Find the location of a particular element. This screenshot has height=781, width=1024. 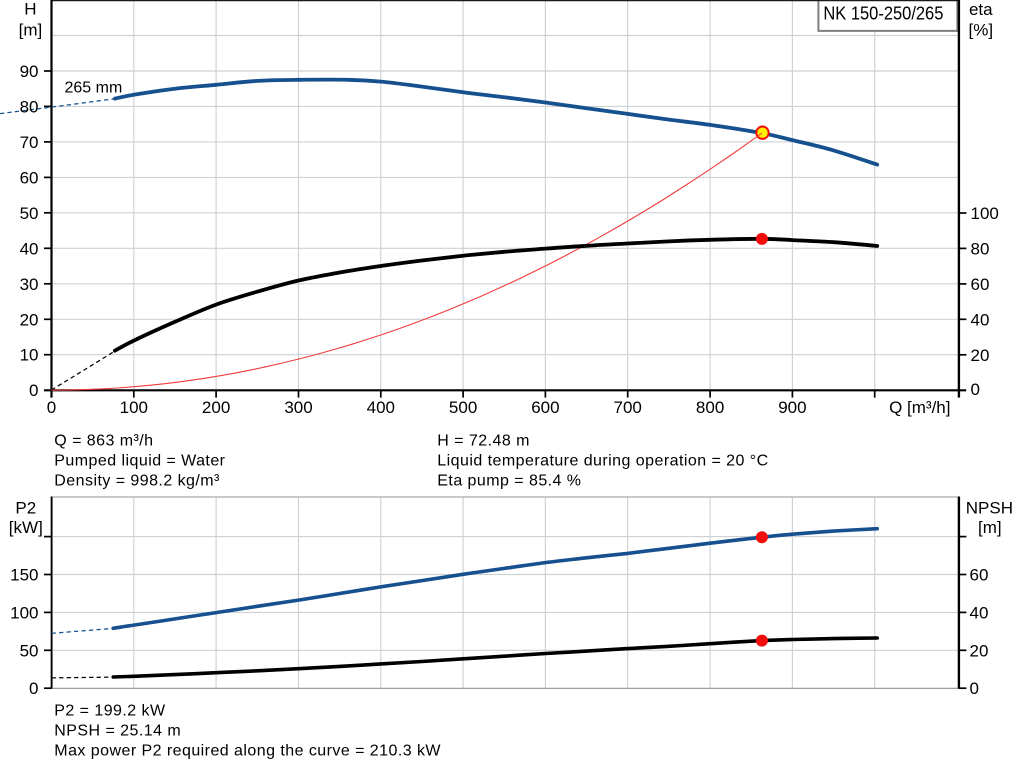

svg-text: Density = 998.2 kg/m³ is located at coordinates (137, 481).